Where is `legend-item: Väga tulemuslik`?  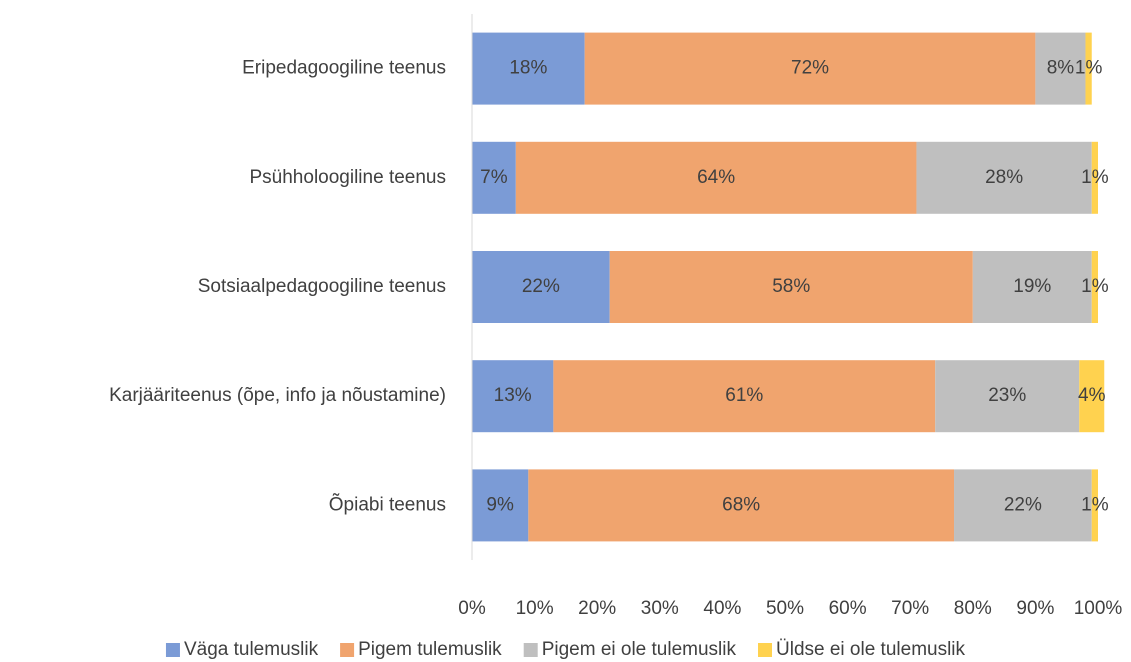
legend-item: Väga tulemuslik is located at coordinates (242, 649).